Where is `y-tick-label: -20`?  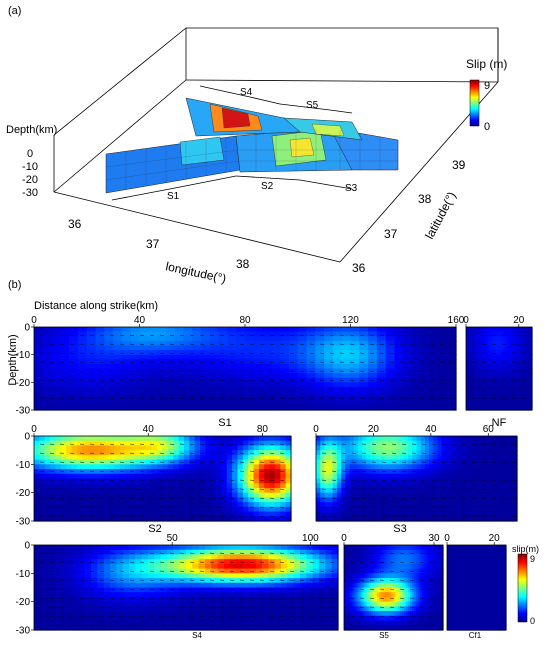 y-tick-label: -20 is located at coordinates (23, 493).